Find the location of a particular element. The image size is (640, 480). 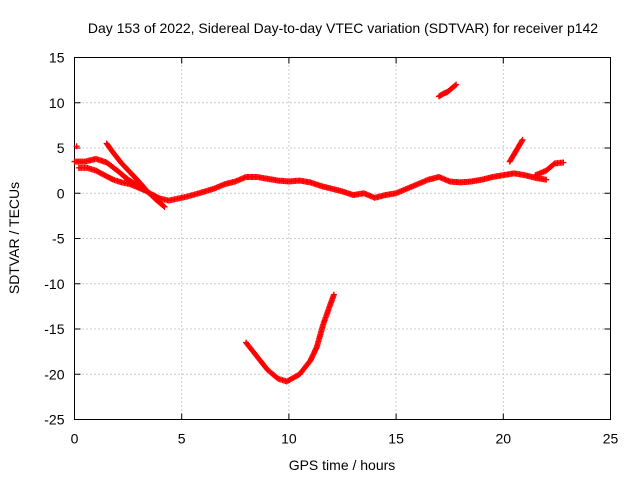

y-tick-label: -20 is located at coordinates (54, 374).